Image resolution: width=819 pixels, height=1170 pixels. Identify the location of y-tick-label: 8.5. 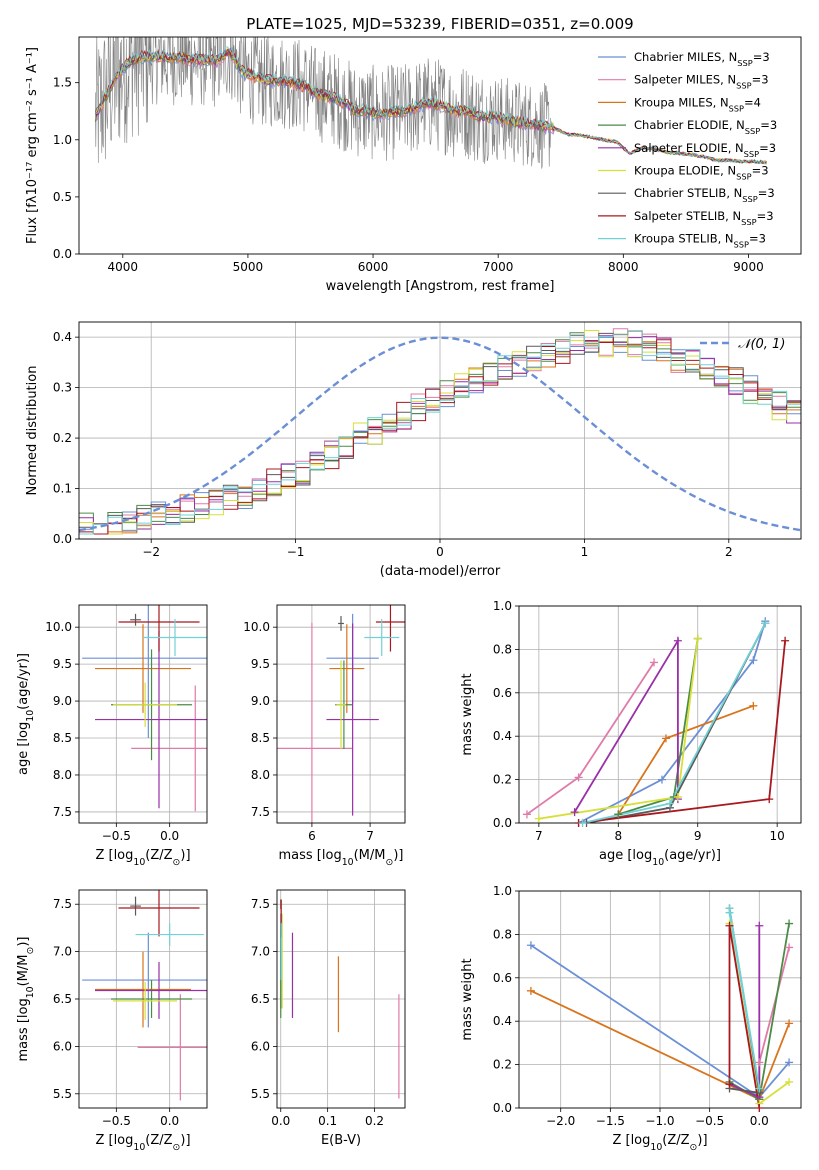
(260, 738).